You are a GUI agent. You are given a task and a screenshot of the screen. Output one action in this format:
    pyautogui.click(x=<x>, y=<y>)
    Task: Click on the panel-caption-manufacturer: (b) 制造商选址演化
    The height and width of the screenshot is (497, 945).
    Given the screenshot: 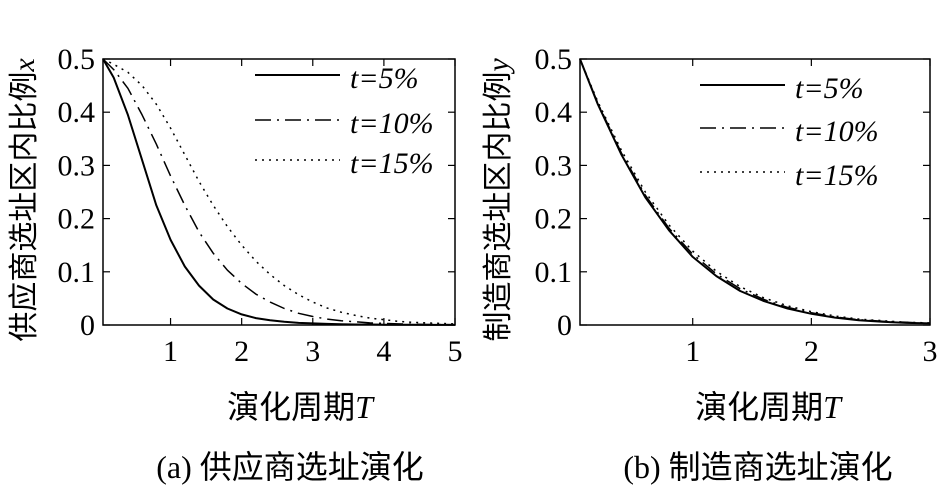 What is the action you would take?
    pyautogui.click(x=757, y=467)
    